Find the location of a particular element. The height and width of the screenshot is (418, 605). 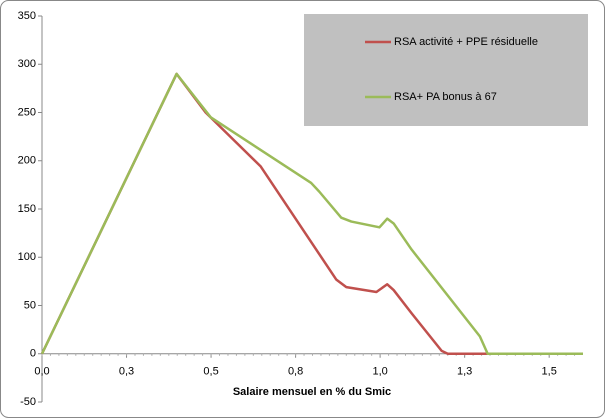

x-axis-label: Salaire mensuel en % du Smic is located at coordinates (312, 392).